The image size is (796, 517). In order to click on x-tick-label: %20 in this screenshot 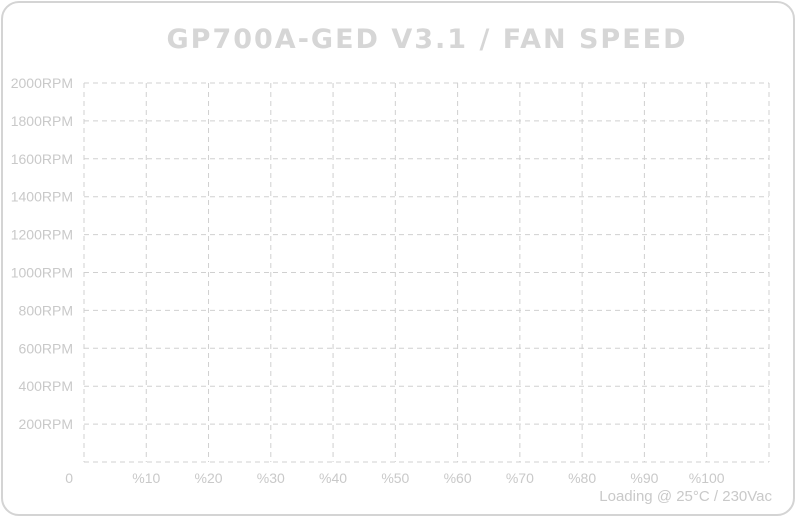, I will do `click(209, 478)`.